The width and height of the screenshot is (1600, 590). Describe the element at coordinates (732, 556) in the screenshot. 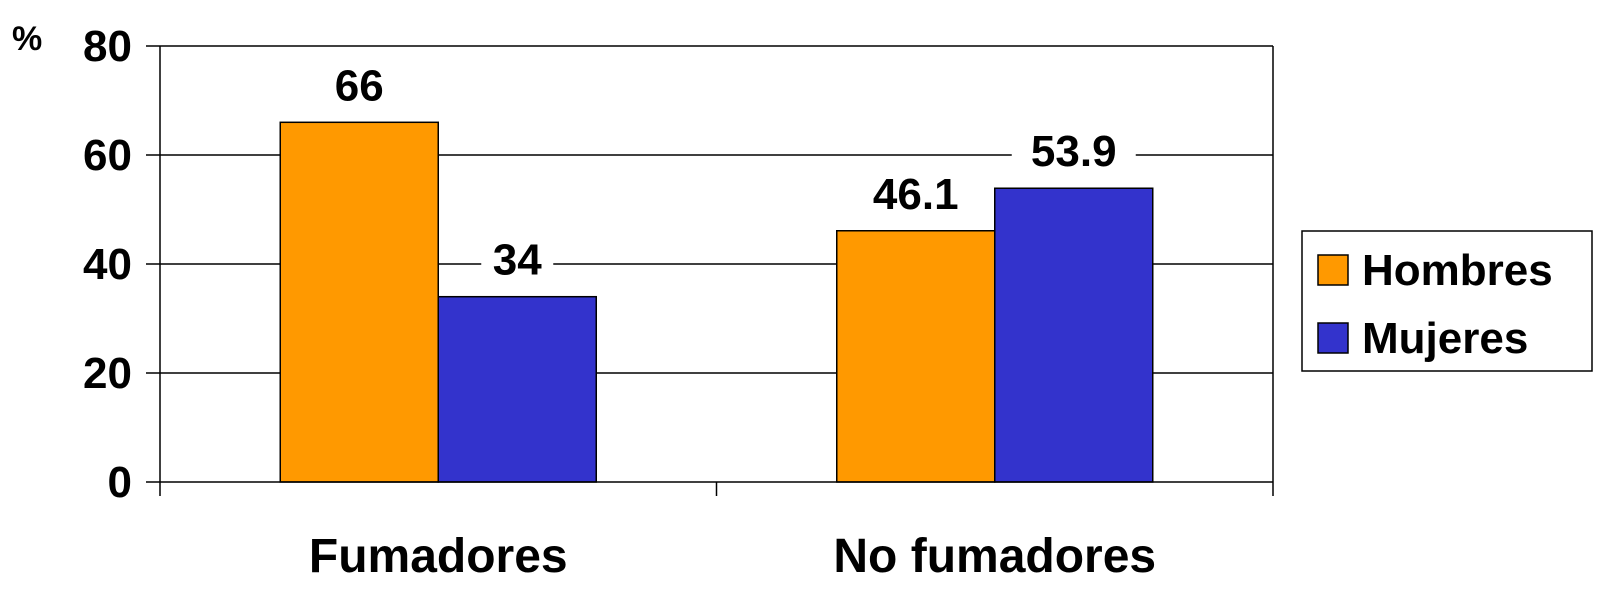

I see `x-category-labels: Fumadores No fumadores` at that location.